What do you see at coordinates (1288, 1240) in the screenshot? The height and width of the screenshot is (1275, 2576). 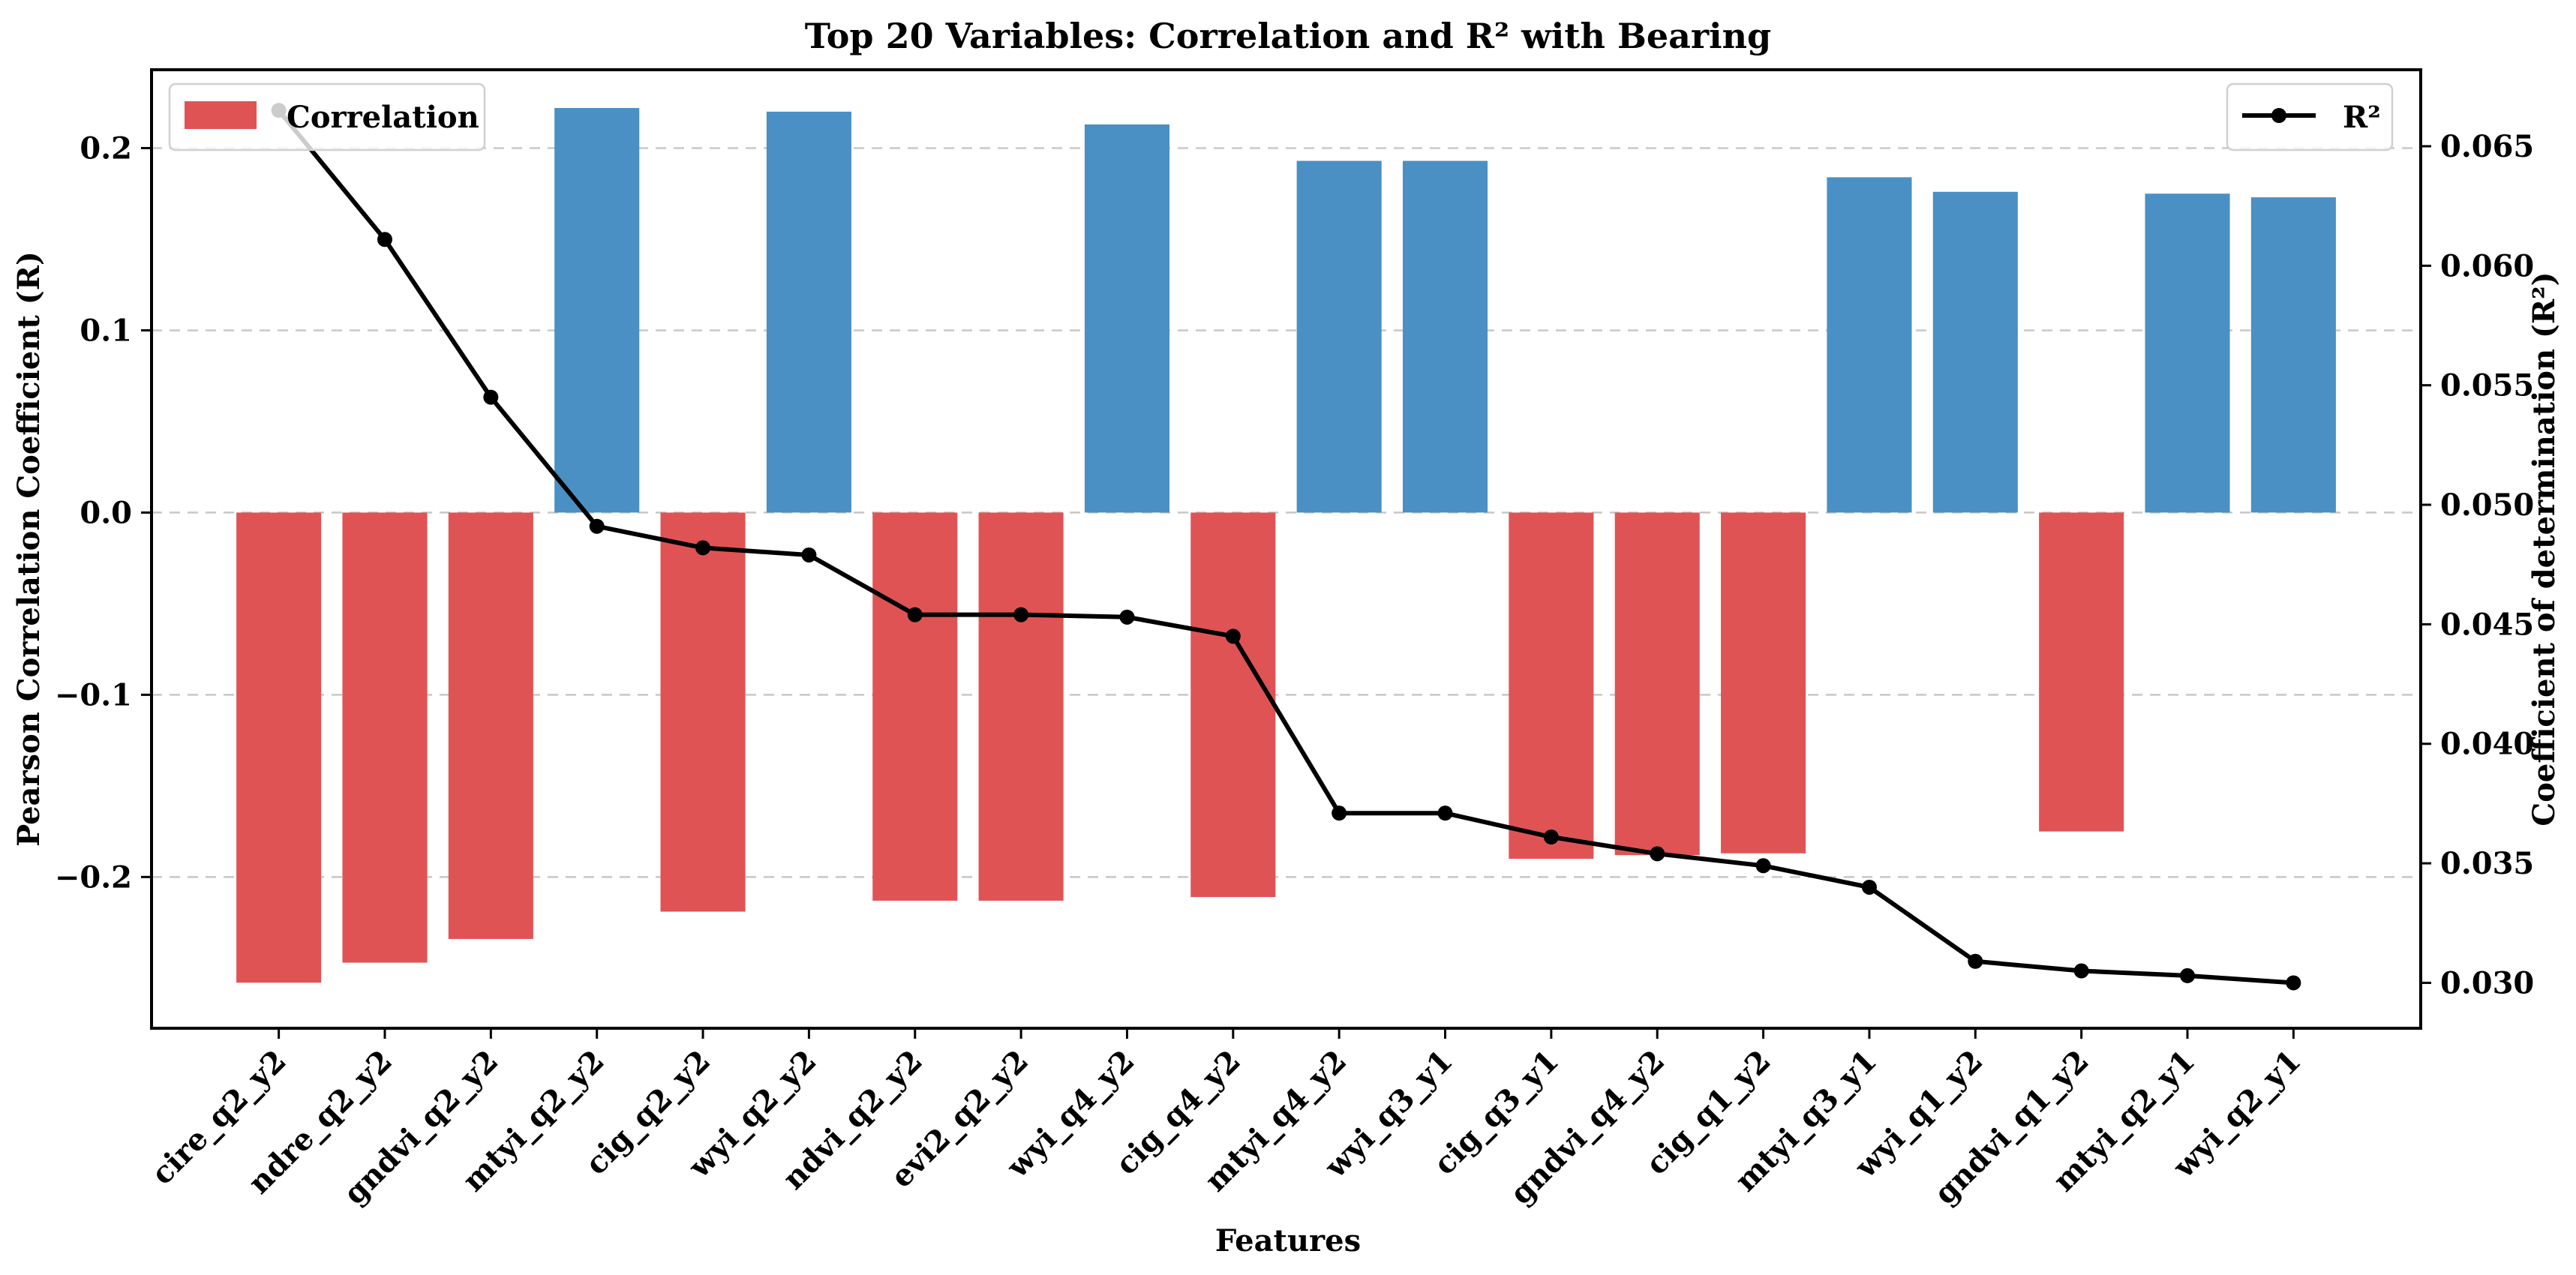 I see `x-axis-label: Features` at bounding box center [1288, 1240].